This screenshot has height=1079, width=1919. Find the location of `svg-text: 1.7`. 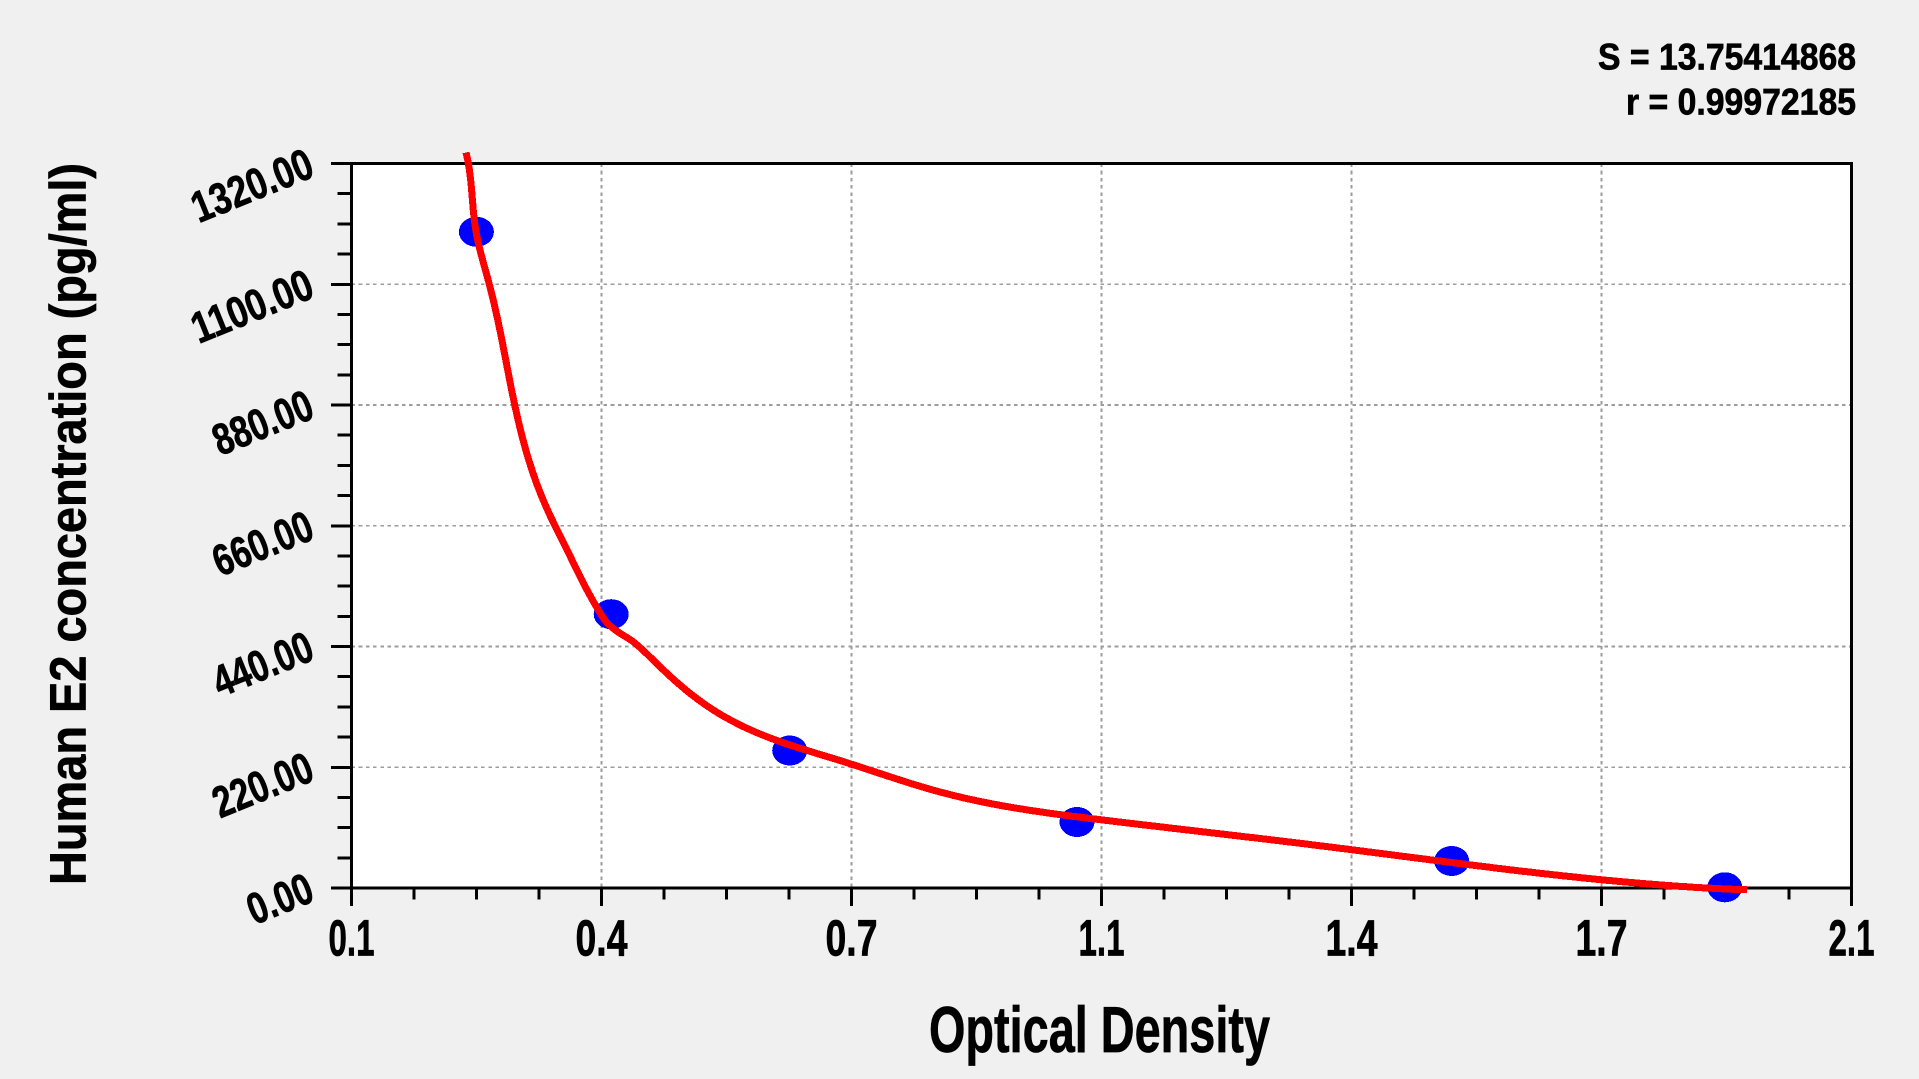

svg-text: 1.7 is located at coordinates (1602, 938).